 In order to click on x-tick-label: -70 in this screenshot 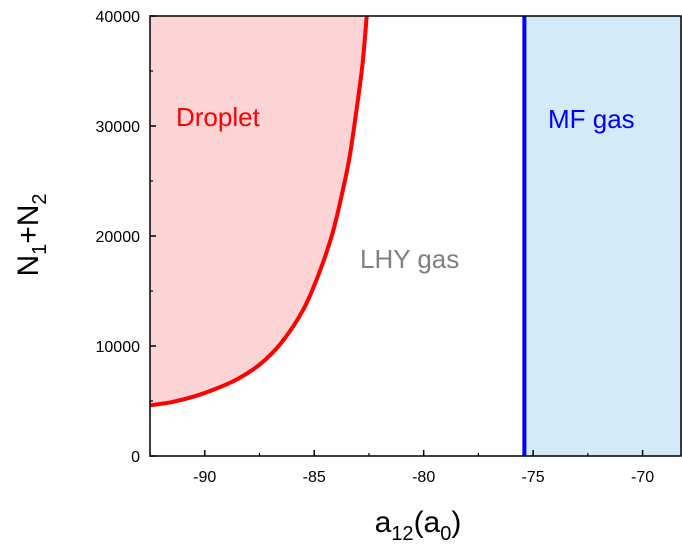, I will do `click(642, 477)`.